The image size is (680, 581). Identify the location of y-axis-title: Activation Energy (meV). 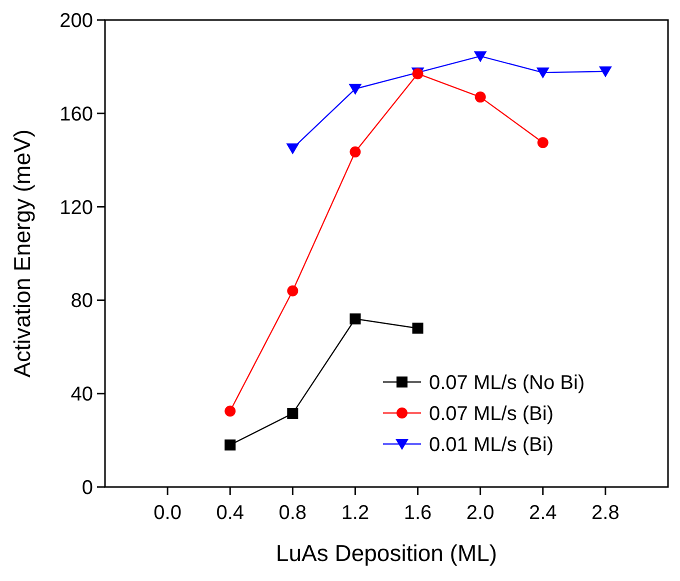
(22, 254).